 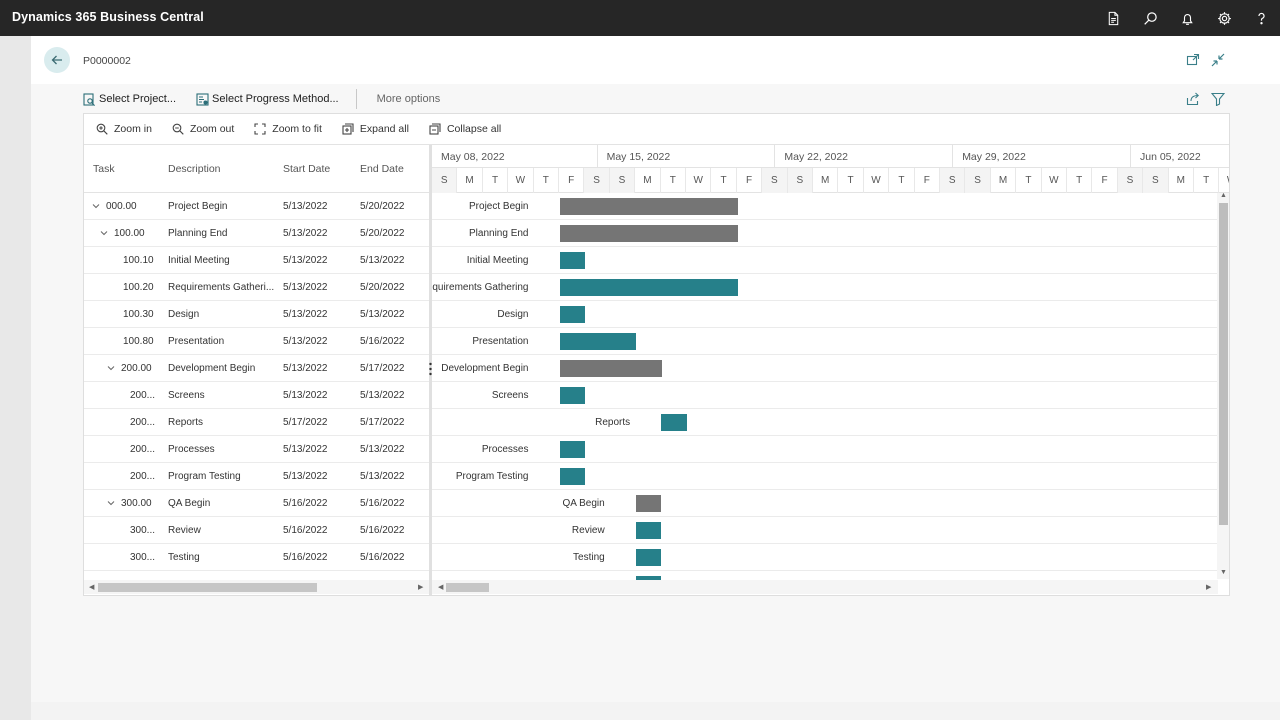 What do you see at coordinates (307, 169) in the screenshot?
I see `column-header-start-date: Start Date` at bounding box center [307, 169].